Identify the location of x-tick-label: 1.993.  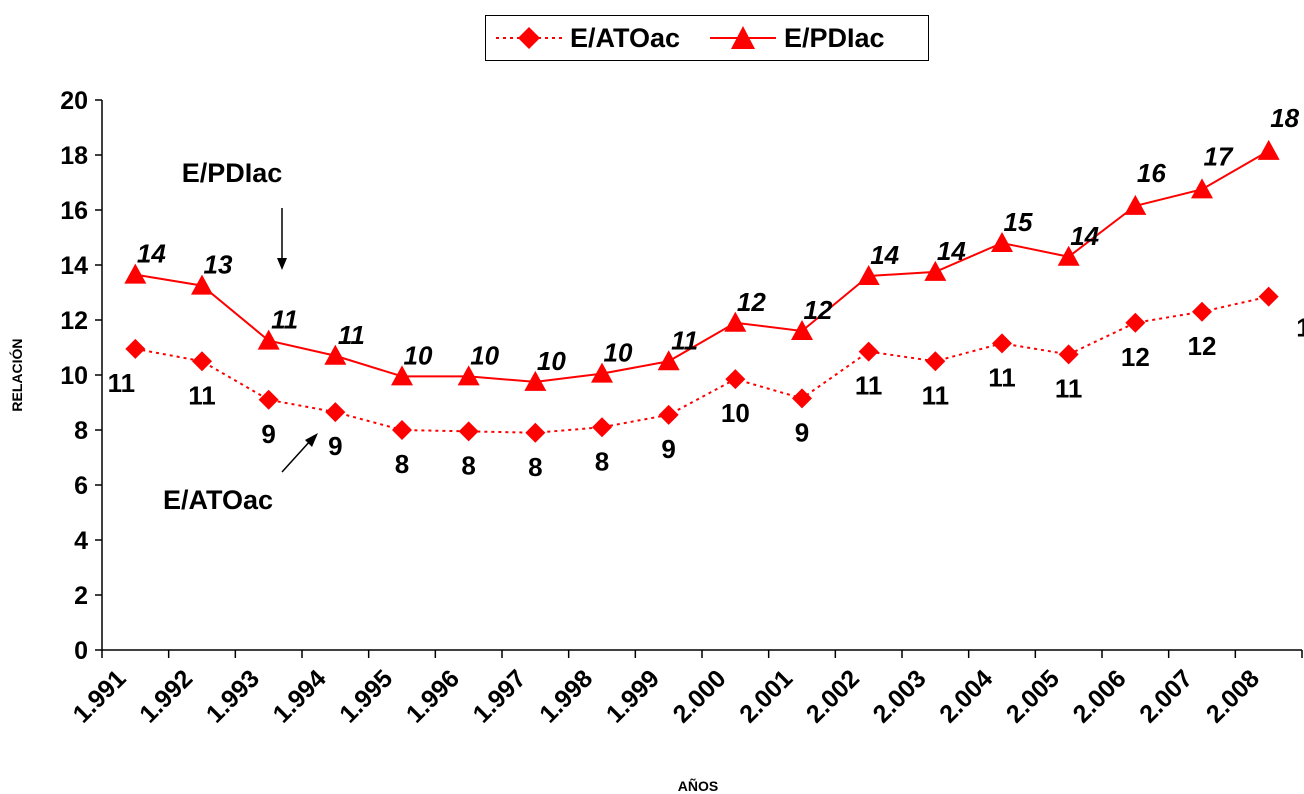
(233, 696).